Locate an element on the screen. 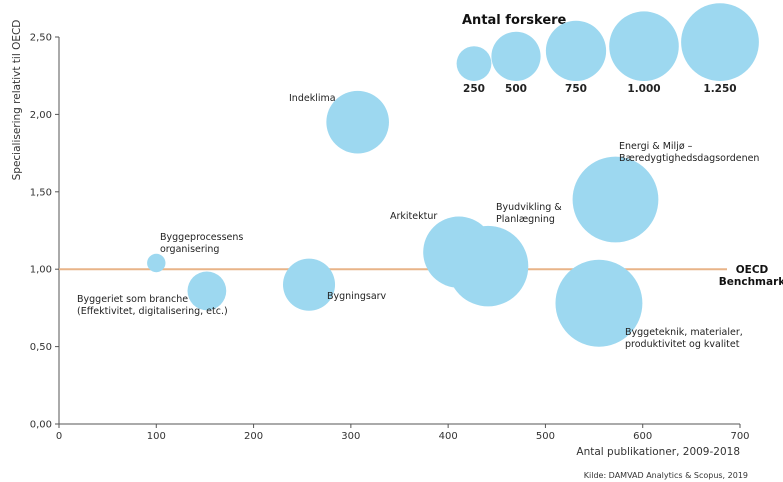  bubble-label: Byudvikling & Planlægning is located at coordinates (529, 213).